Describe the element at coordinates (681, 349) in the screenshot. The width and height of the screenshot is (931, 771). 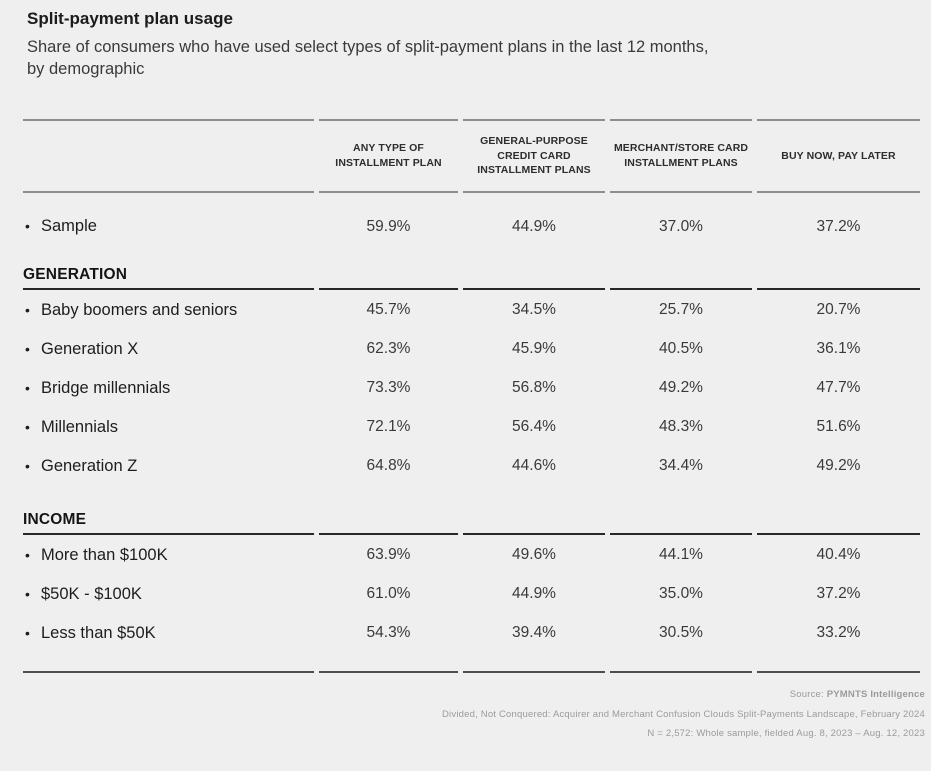
I see `value-cell: 40.5%` at that location.